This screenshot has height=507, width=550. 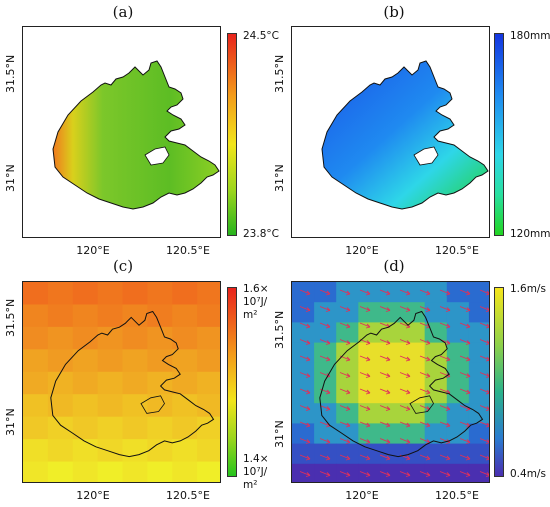 What do you see at coordinates (256, 472) in the screenshot?
I see `colorbar-c-min: 1.4× 10⁷J/ m²` at bounding box center [256, 472].